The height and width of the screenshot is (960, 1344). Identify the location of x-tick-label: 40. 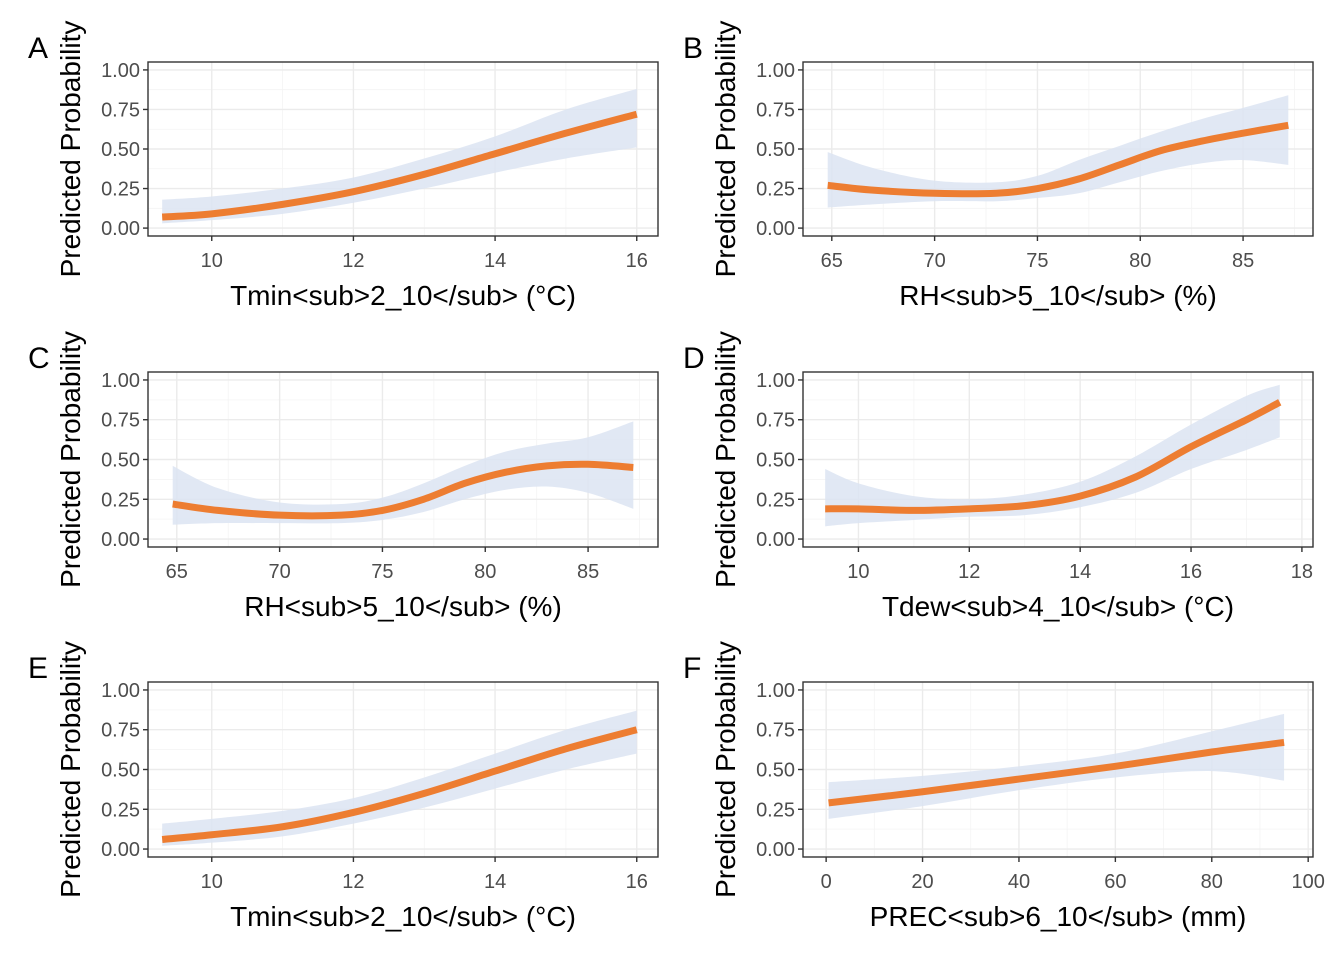
(1019, 882).